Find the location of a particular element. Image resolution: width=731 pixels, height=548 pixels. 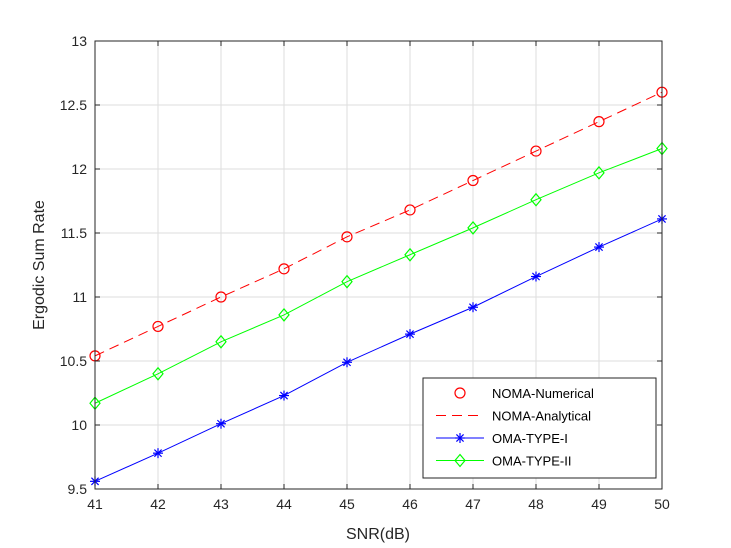

y-tick-label: 12 is located at coordinates (79, 169).